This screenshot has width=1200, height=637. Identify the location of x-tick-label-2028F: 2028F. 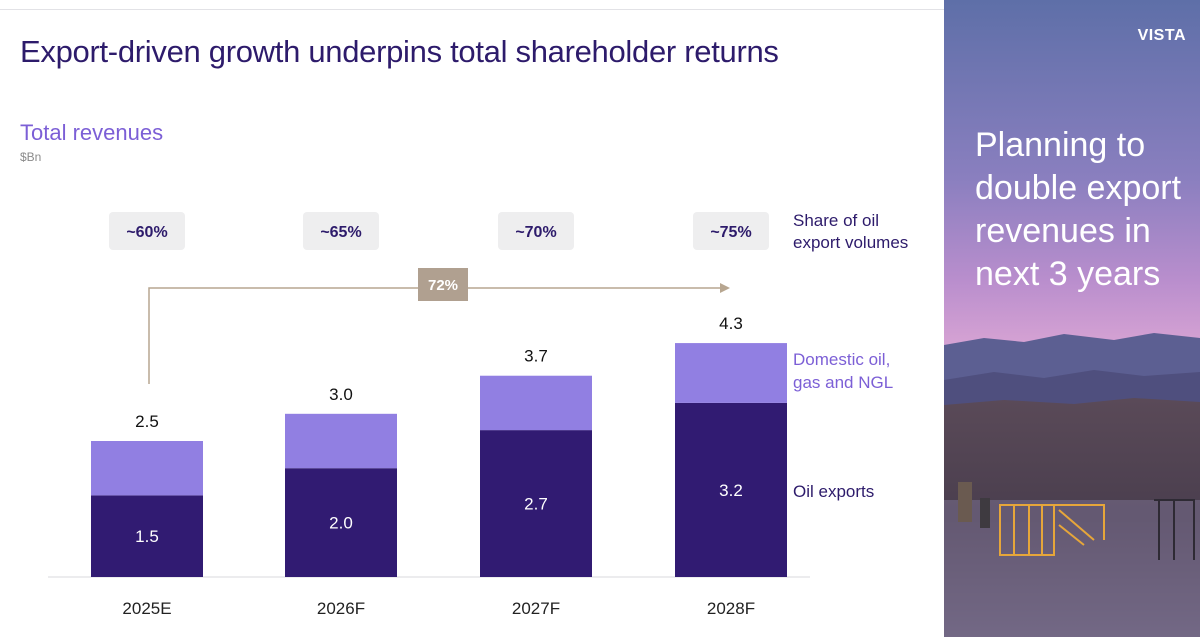
(731, 608).